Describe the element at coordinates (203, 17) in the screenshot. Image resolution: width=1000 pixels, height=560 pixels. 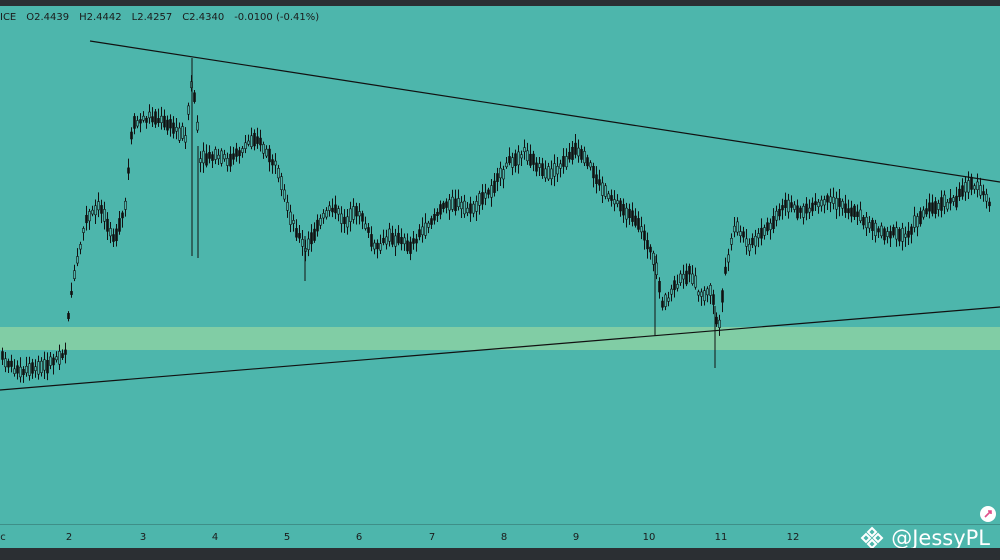
I see `legend-close: C2.4340` at that location.